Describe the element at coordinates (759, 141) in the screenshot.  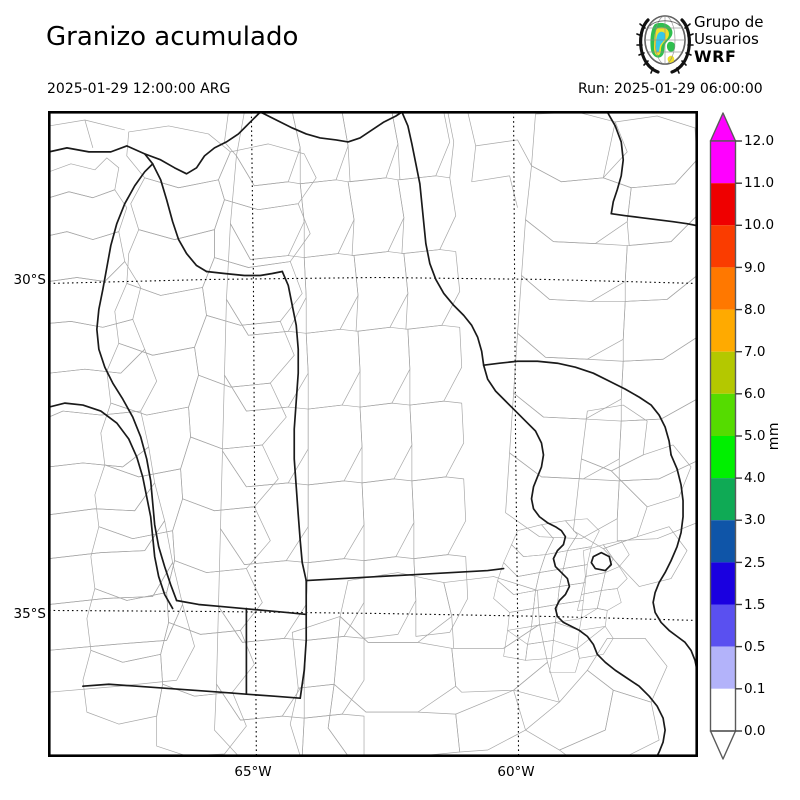
I see `cbar-tick-12-0: 12.0` at that location.